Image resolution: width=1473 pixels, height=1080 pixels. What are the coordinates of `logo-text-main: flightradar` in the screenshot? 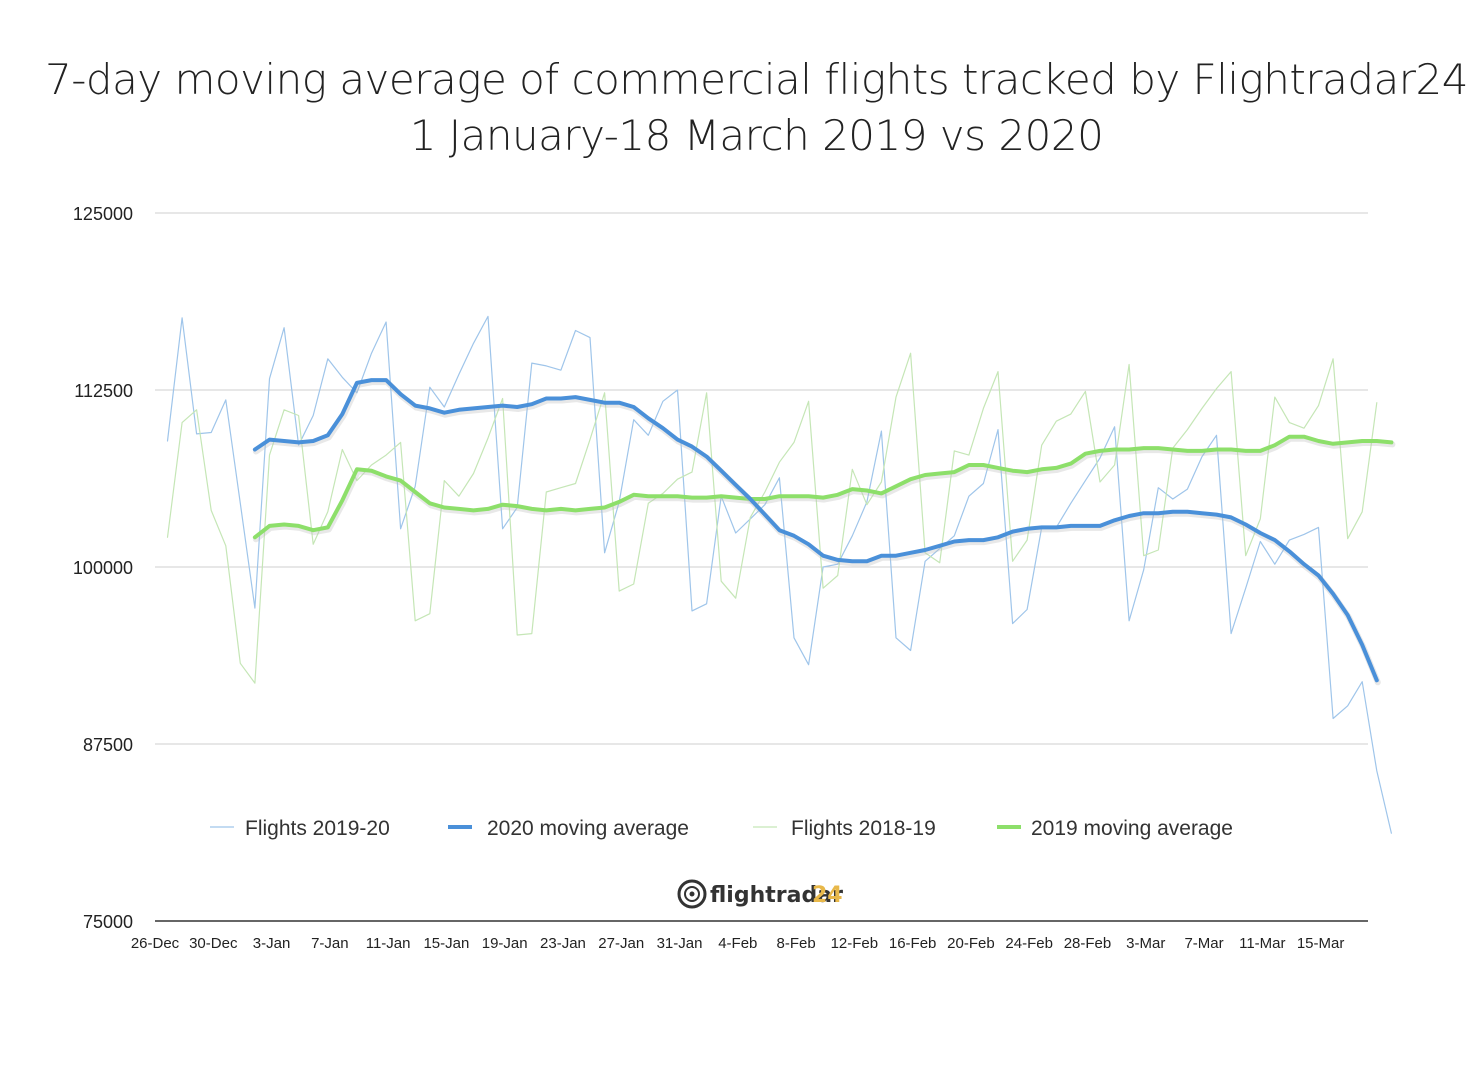 It's located at (776, 895).